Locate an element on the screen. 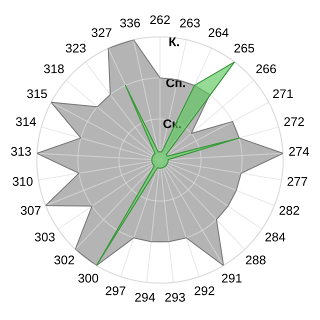 This screenshot has height=320, width=320. y-tick-label: К. is located at coordinates (174, 42).